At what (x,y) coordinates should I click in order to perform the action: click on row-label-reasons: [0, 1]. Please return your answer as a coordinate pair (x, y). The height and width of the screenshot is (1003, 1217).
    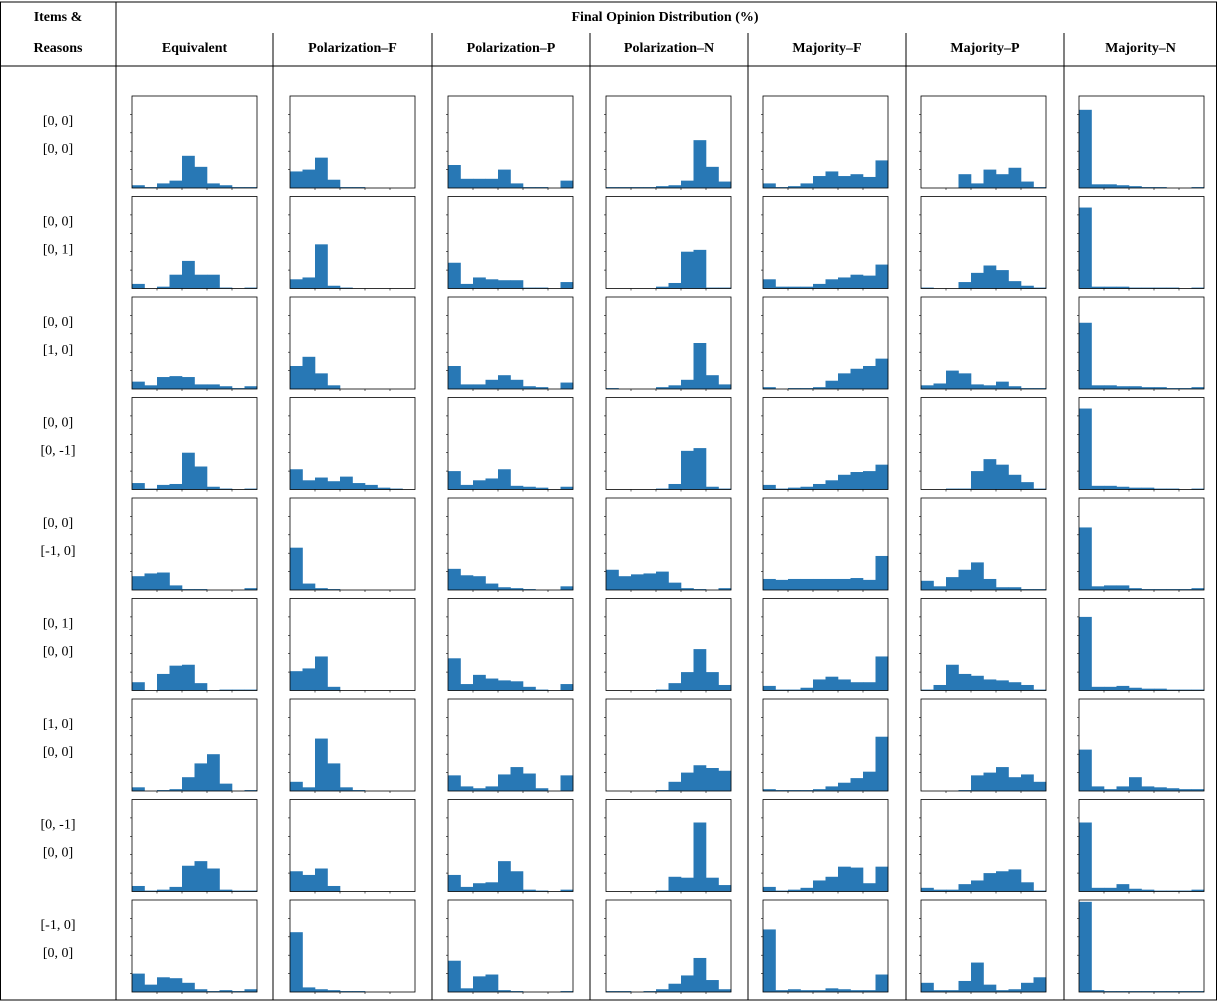
    Looking at the image, I should click on (58, 250).